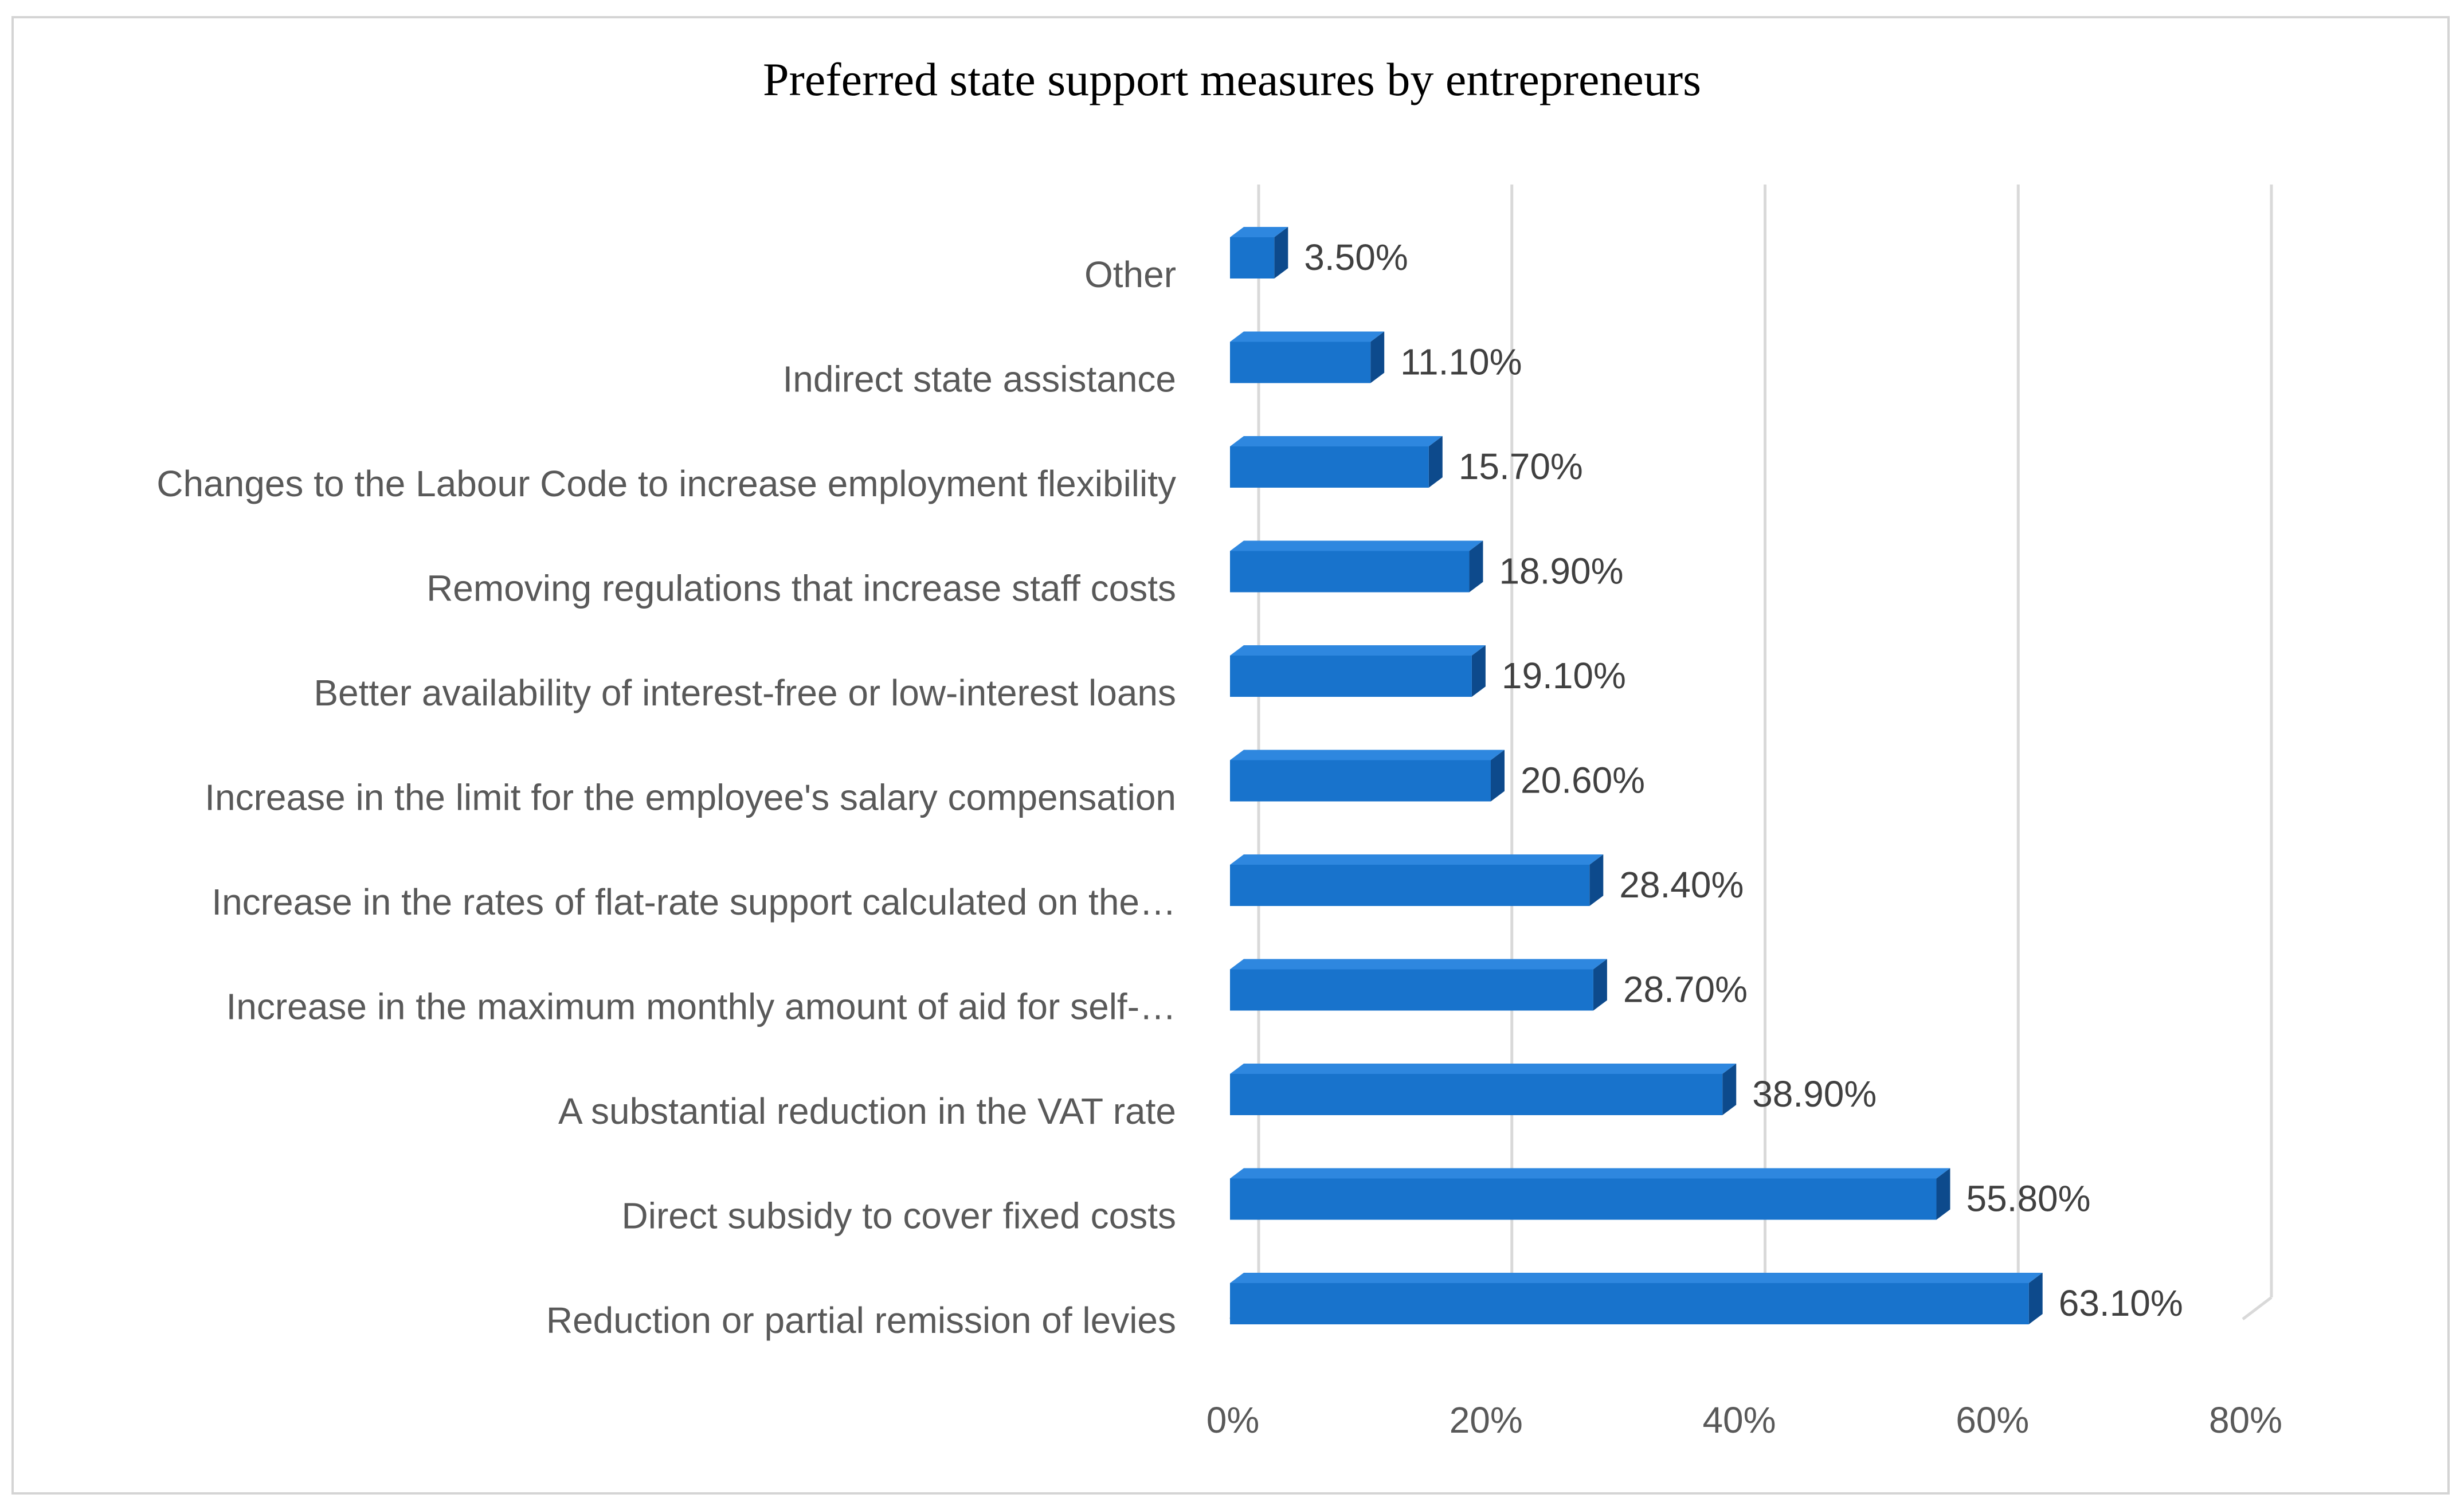 Image resolution: width=2464 pixels, height=1510 pixels. What do you see at coordinates (867, 1111) in the screenshot?
I see `category-label: A substantial reduction in the VAT rate` at bounding box center [867, 1111].